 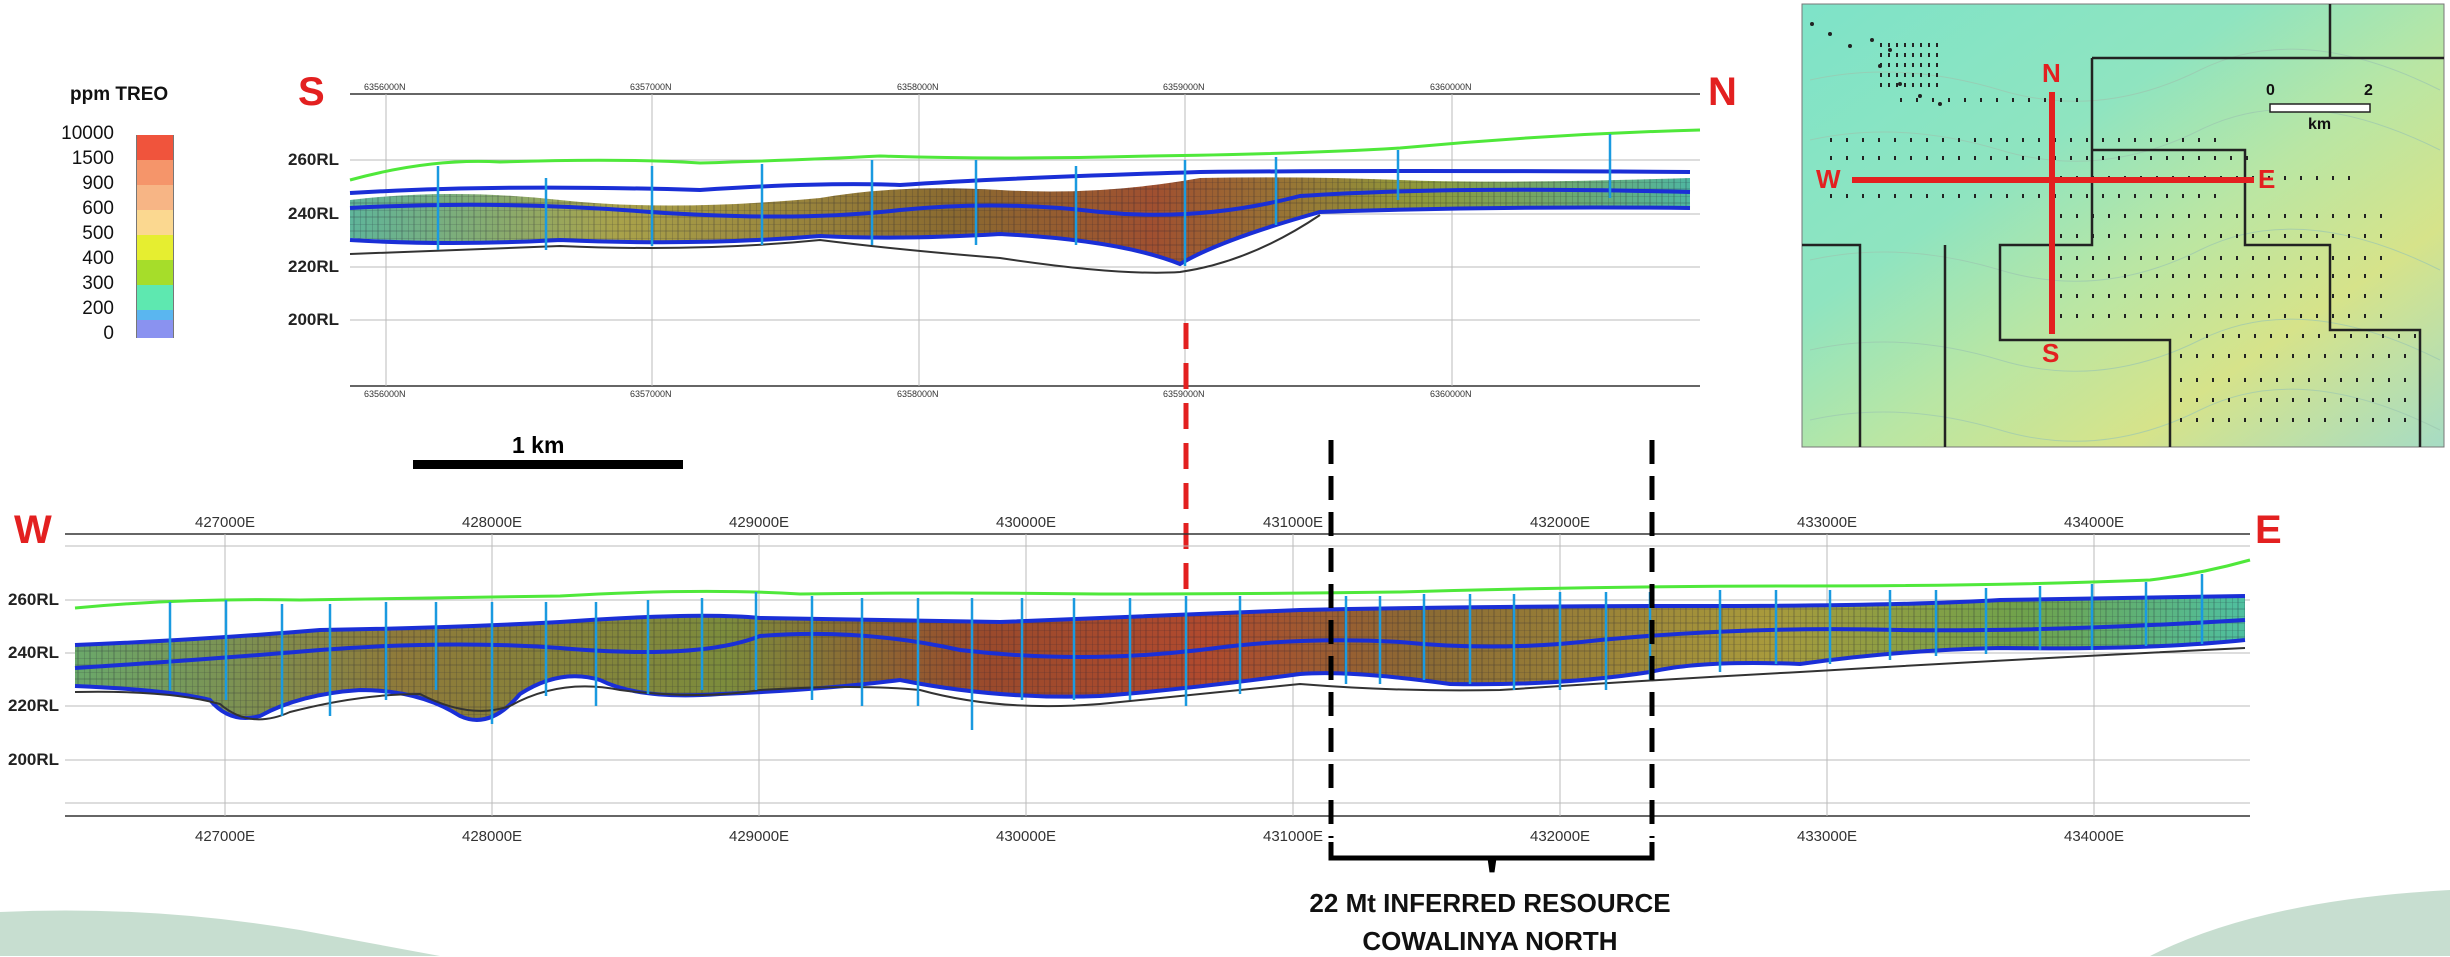 I want to click on legend-label: 500, so click(x=98, y=233).